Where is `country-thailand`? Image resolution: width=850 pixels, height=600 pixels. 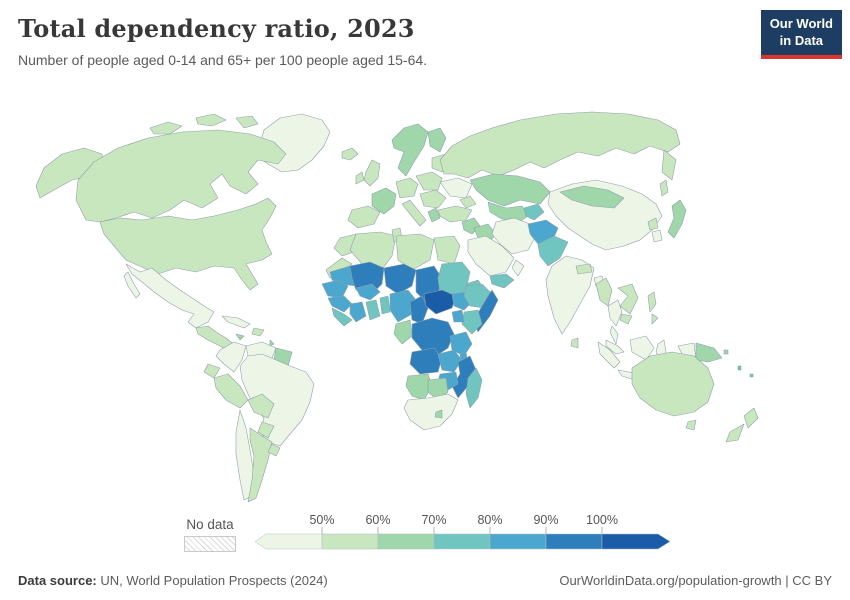 country-thailand is located at coordinates (615, 313).